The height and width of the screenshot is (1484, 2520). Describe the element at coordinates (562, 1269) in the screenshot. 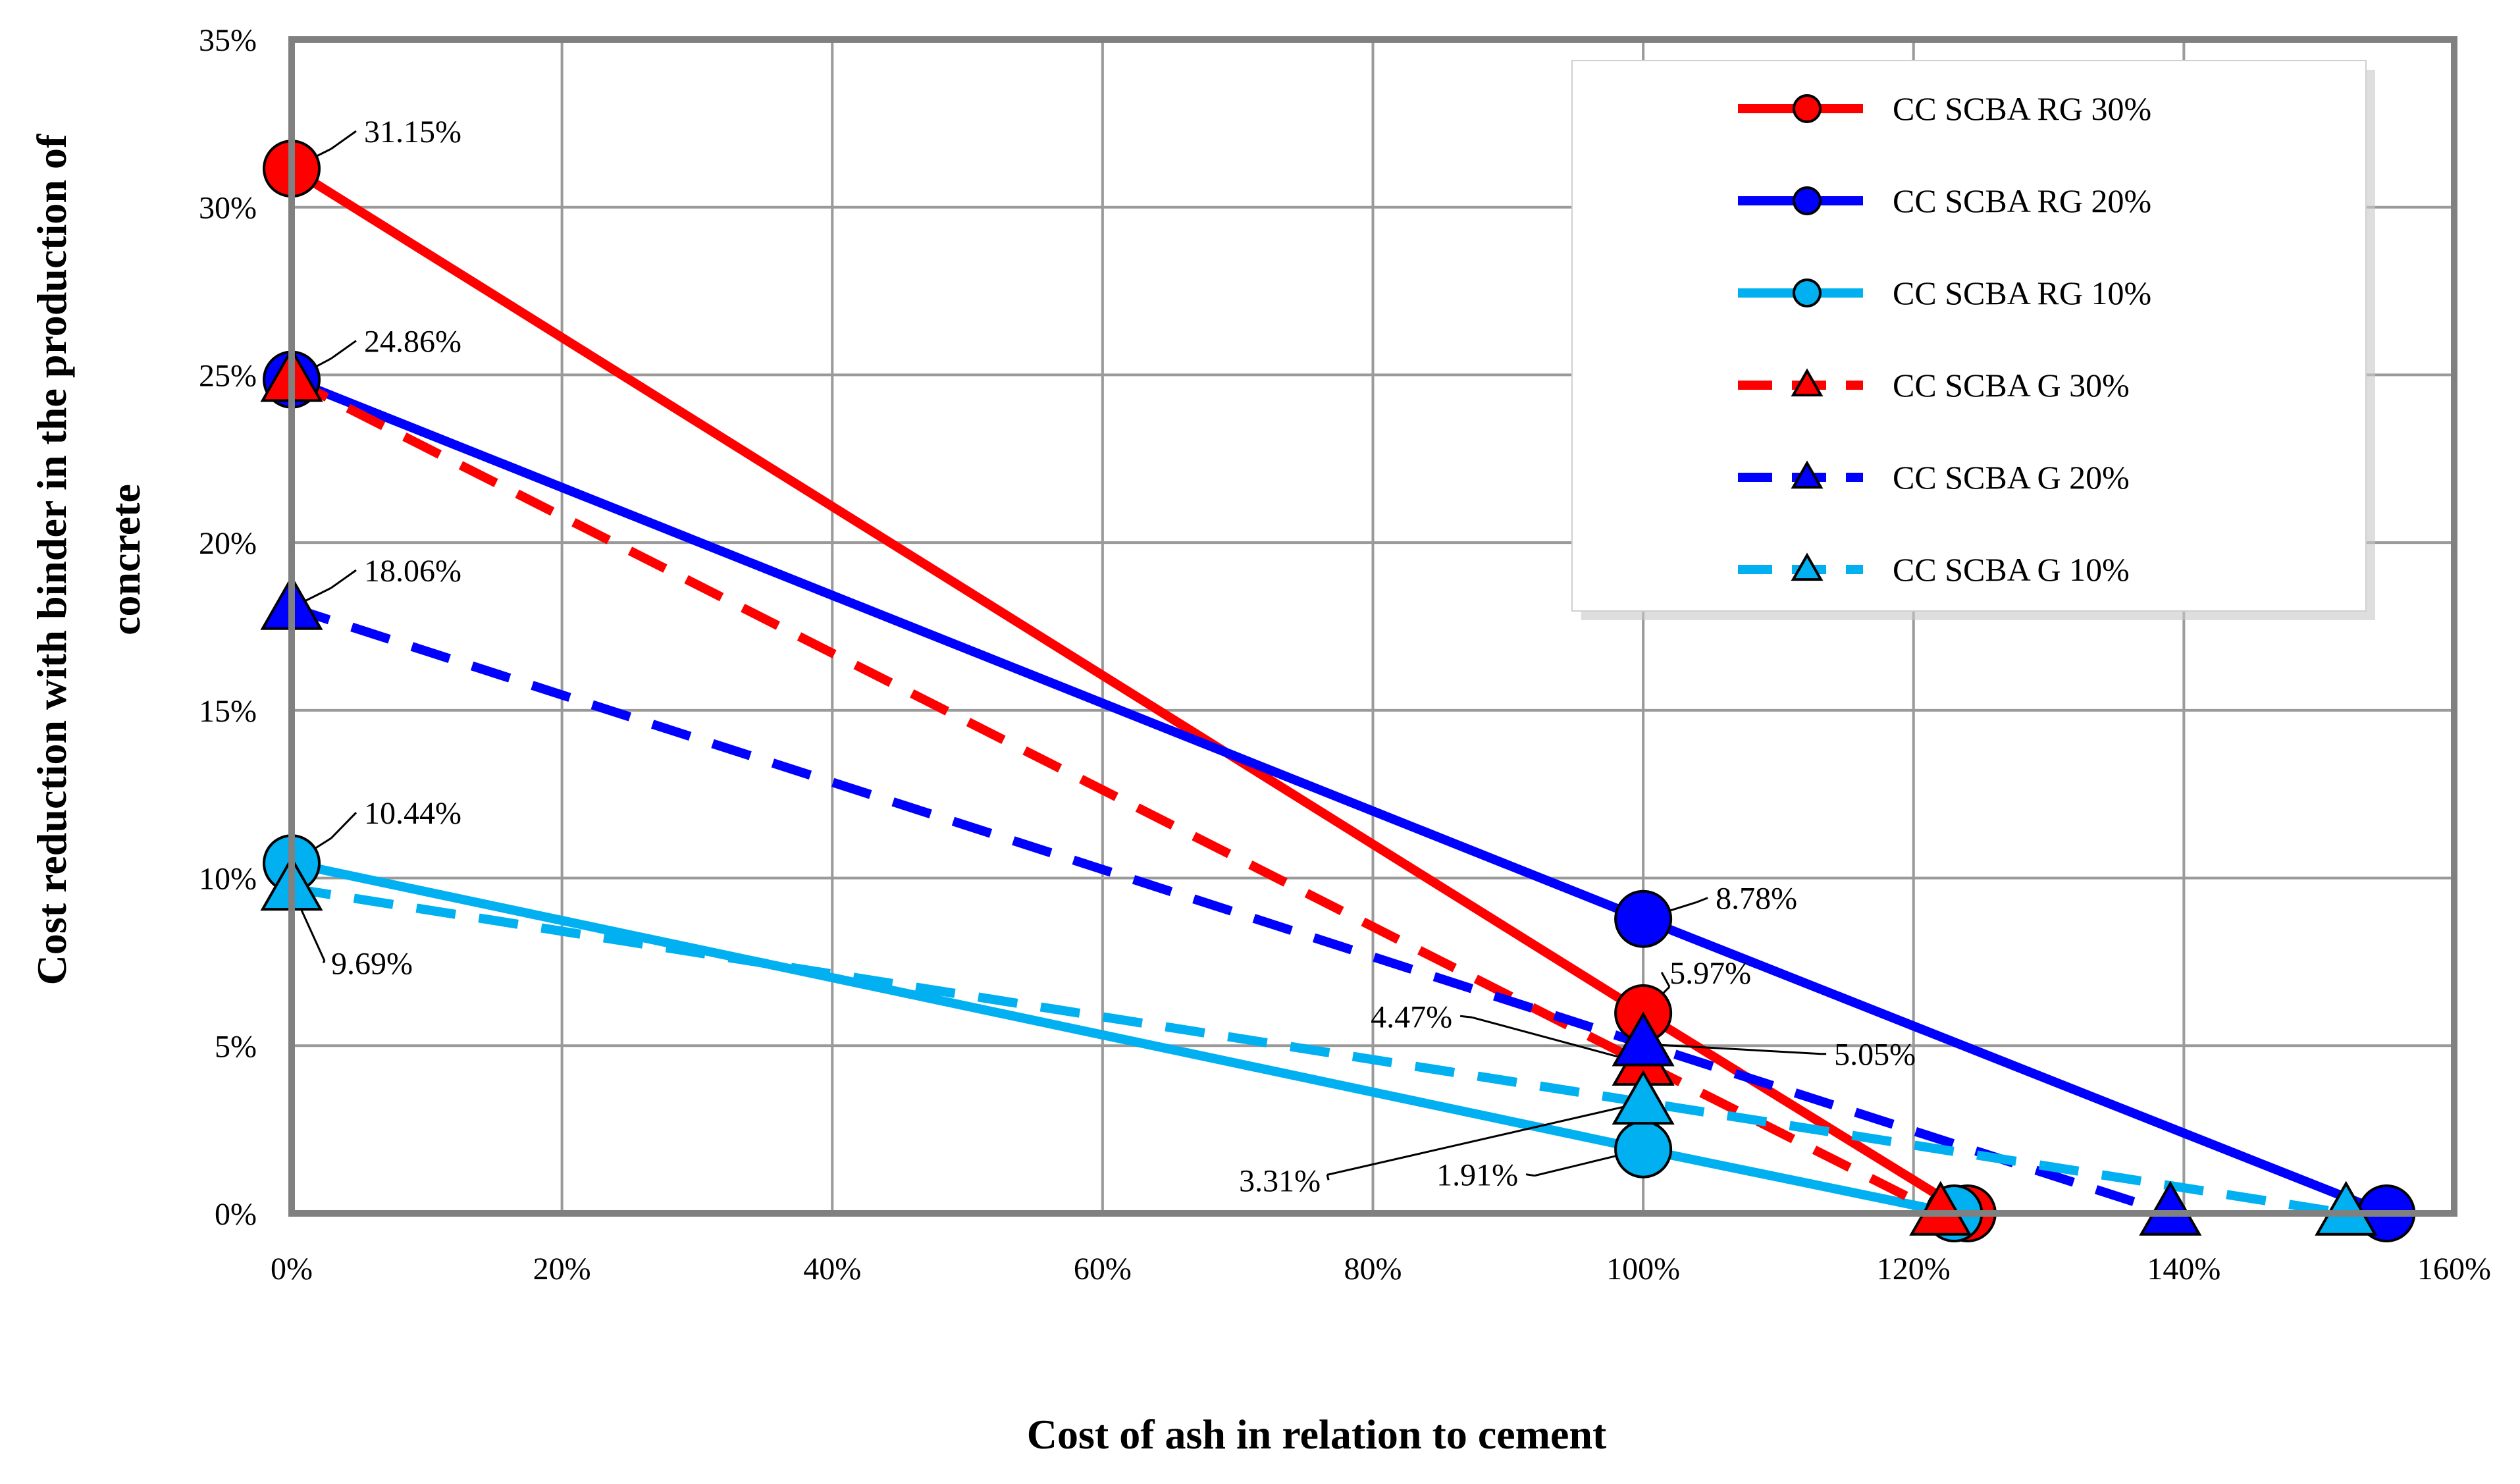

I see `x-tick-label: 20%` at that location.